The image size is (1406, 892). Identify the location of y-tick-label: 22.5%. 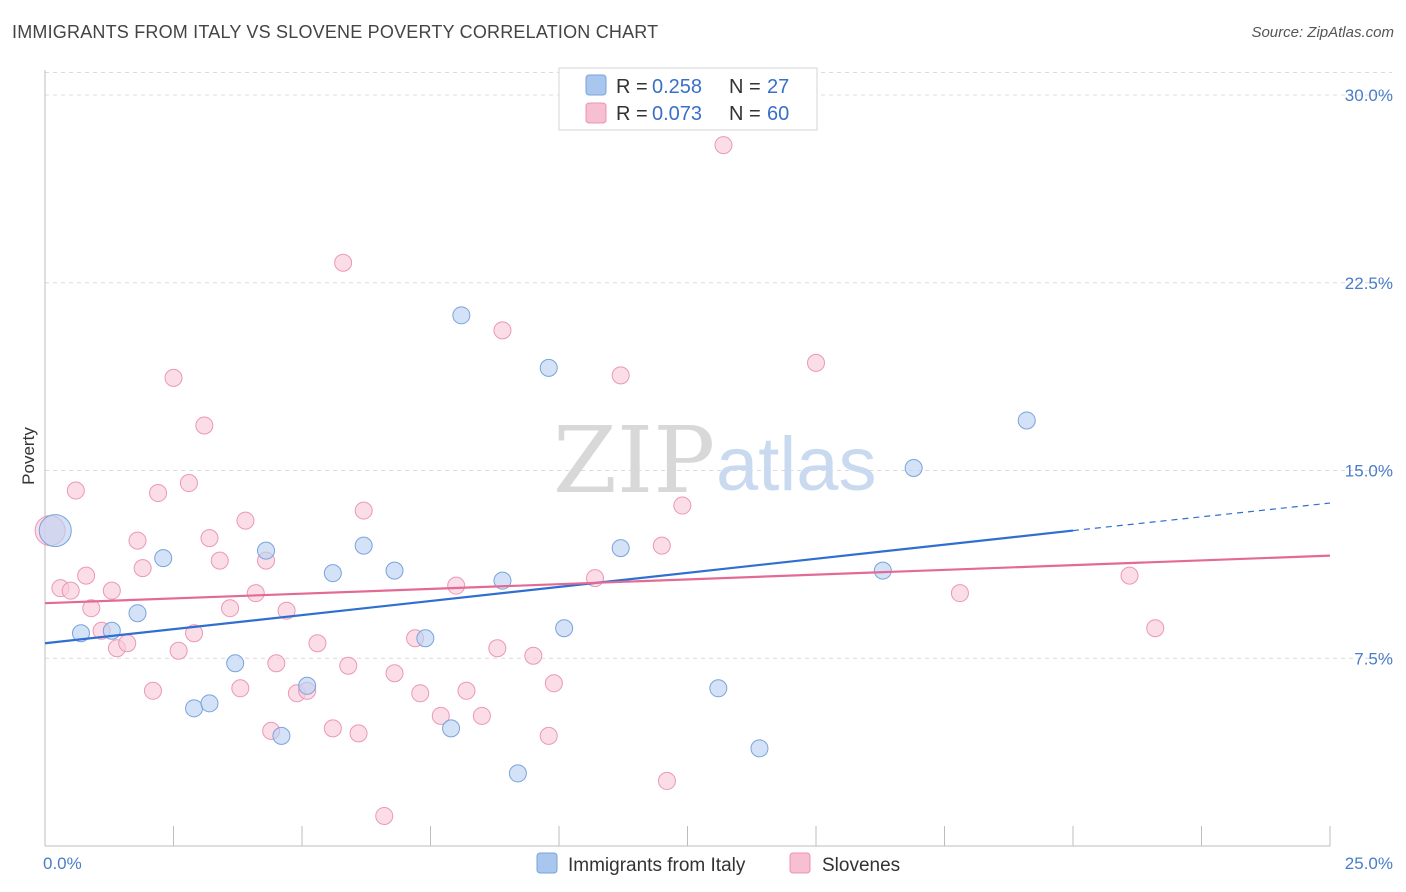
(1369, 283).